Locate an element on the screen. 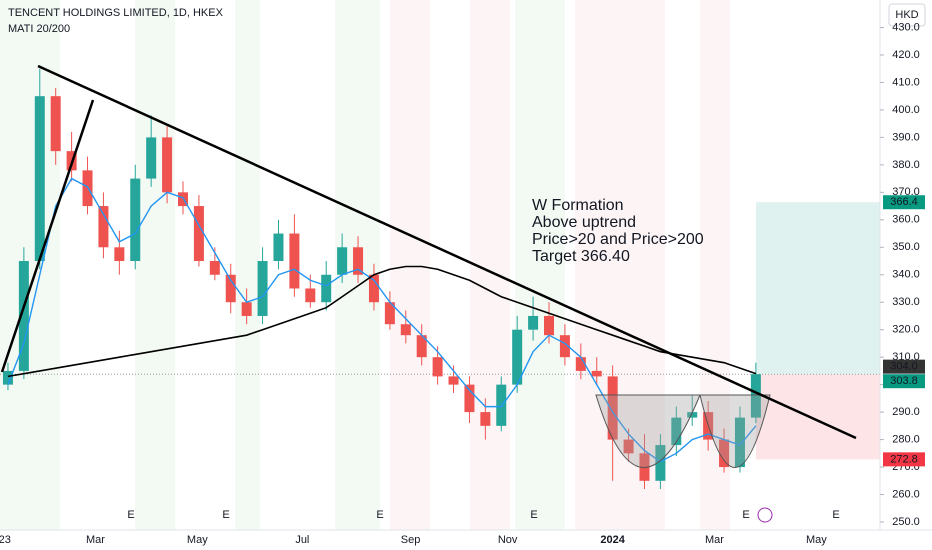 Image resolution: width=932 pixels, height=550 pixels. y-tick-label: 280.0 is located at coordinates (906, 439).